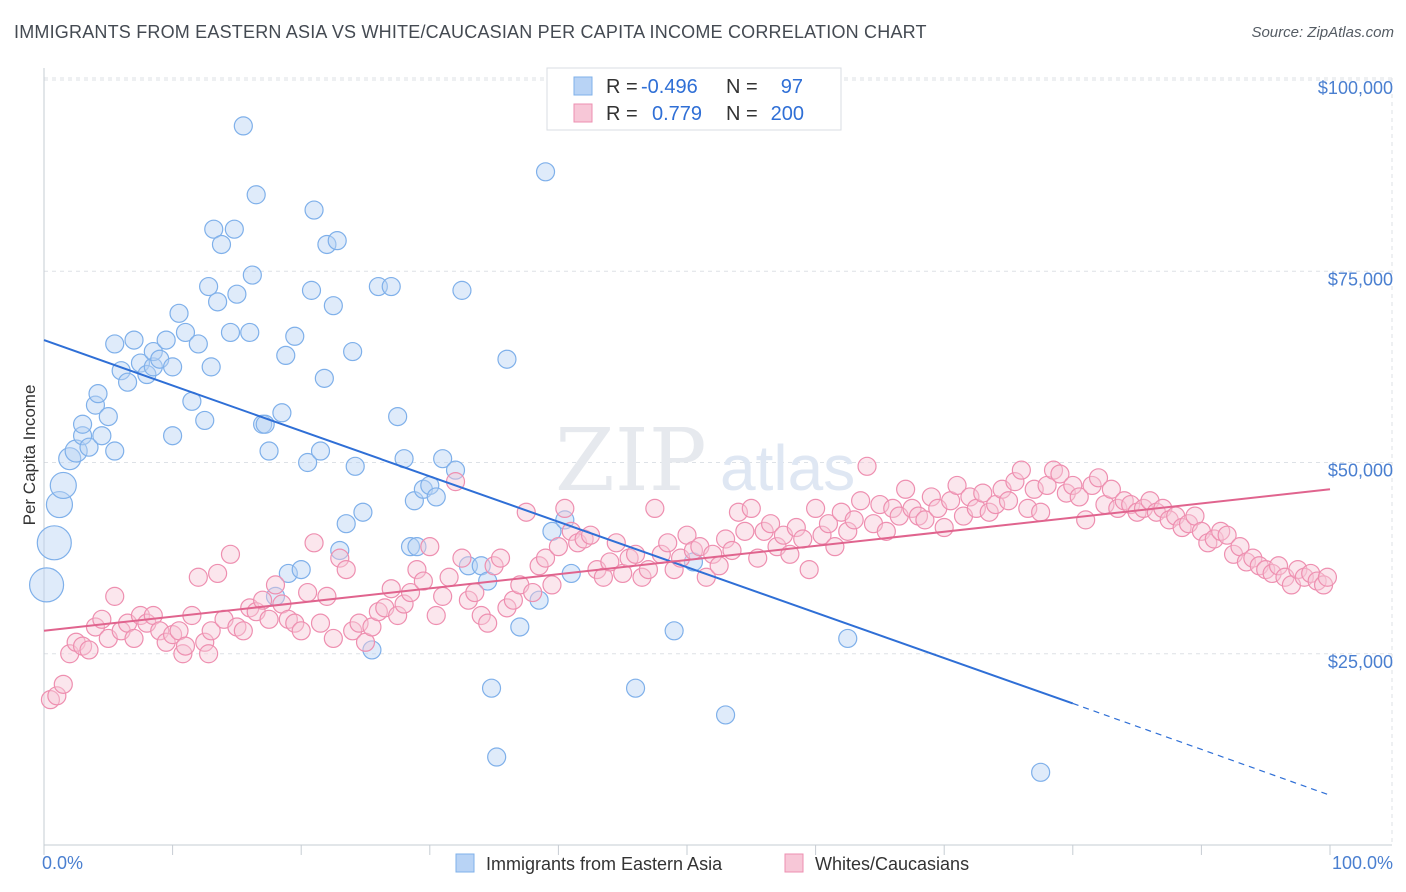 This screenshot has height=892, width=1406. I want to click on legend-r-value-1: -0.496, so click(669, 87).